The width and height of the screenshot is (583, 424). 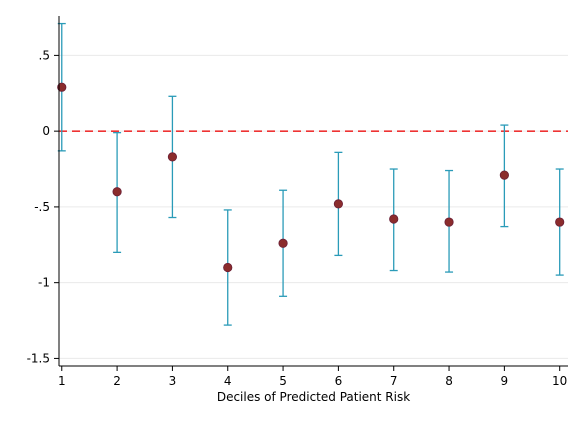 What do you see at coordinates (173, 381) in the screenshot?
I see `x-tick-label: 3` at bounding box center [173, 381].